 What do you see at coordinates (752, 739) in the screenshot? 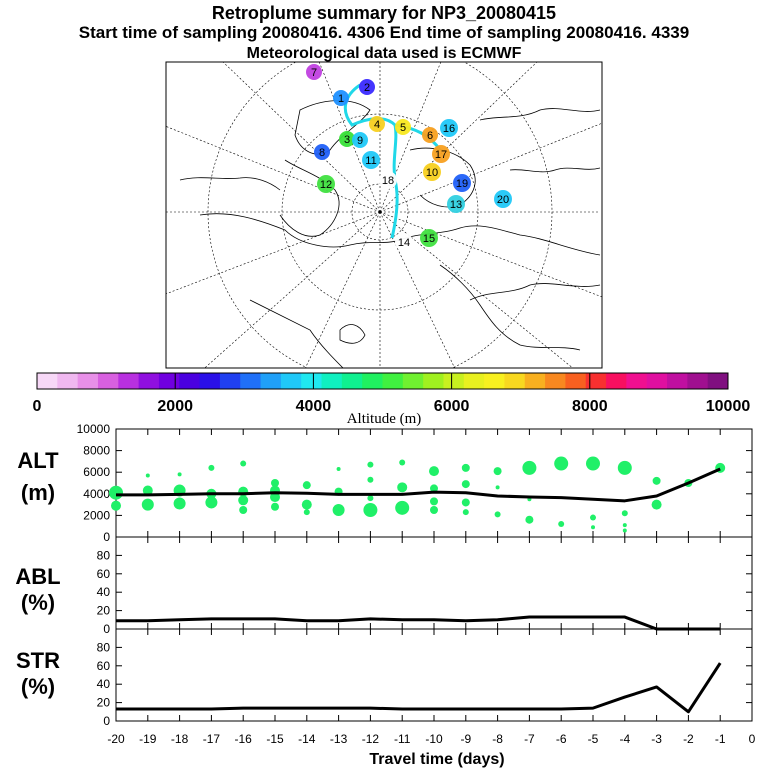
I see `x-tick-label: 0` at bounding box center [752, 739].